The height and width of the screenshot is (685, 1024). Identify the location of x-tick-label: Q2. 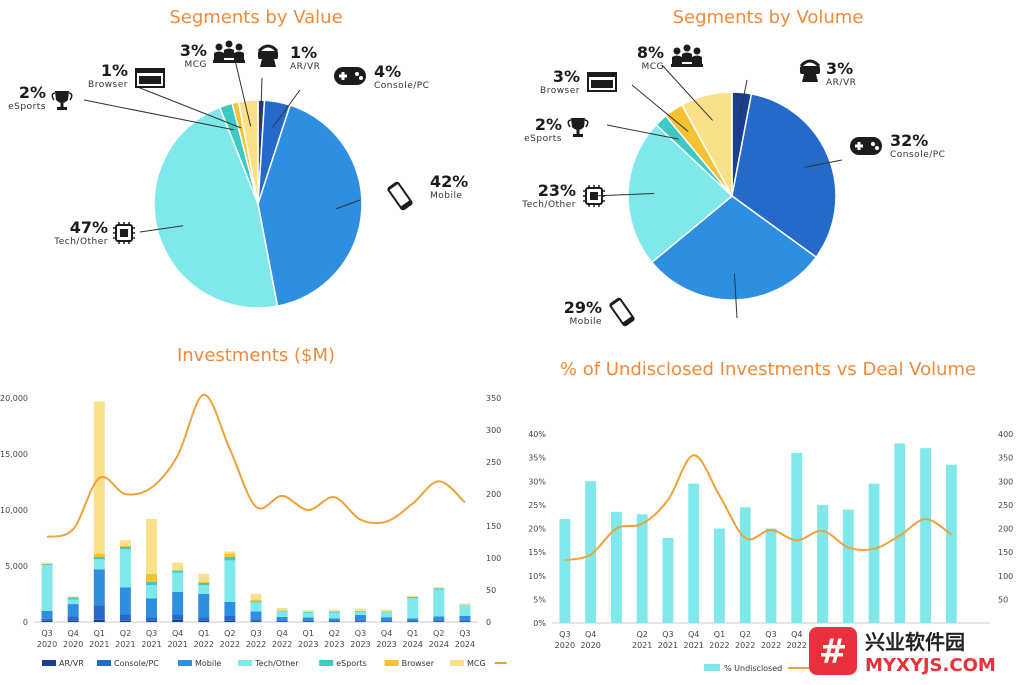
(229, 633).